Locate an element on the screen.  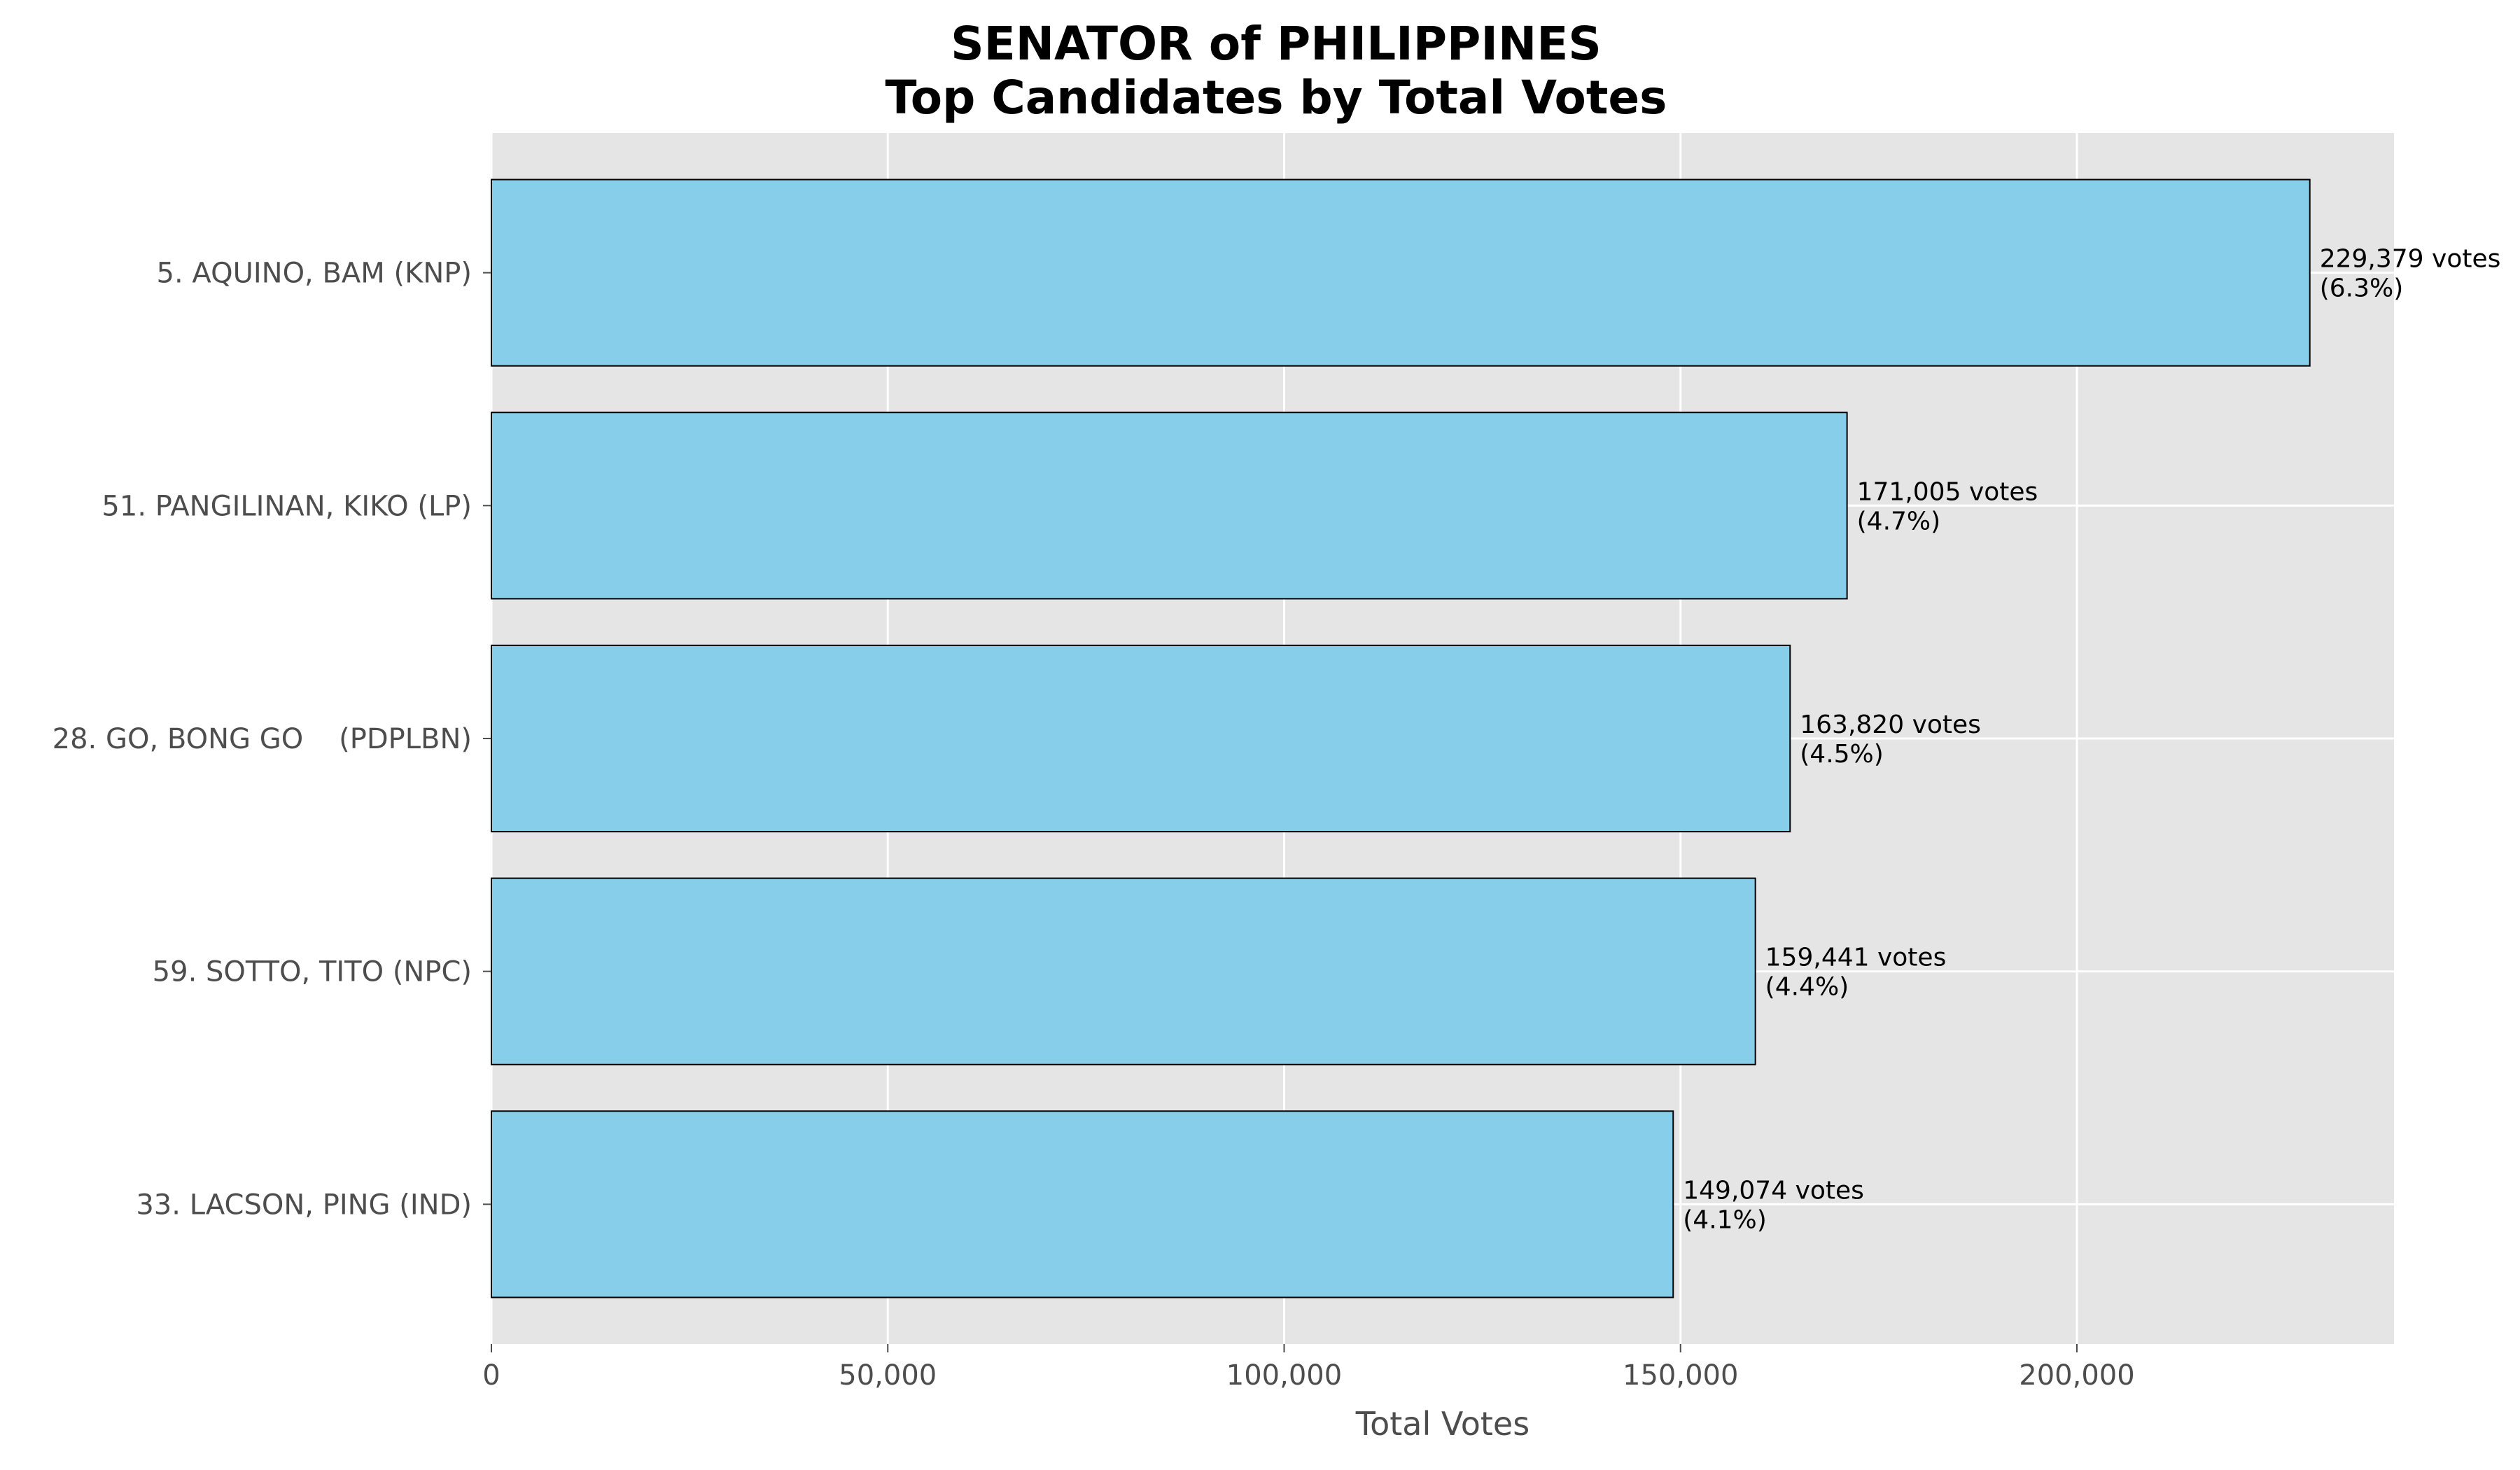
bar-value-label: 163,820 votes (4.5%) is located at coordinates (1890, 739).